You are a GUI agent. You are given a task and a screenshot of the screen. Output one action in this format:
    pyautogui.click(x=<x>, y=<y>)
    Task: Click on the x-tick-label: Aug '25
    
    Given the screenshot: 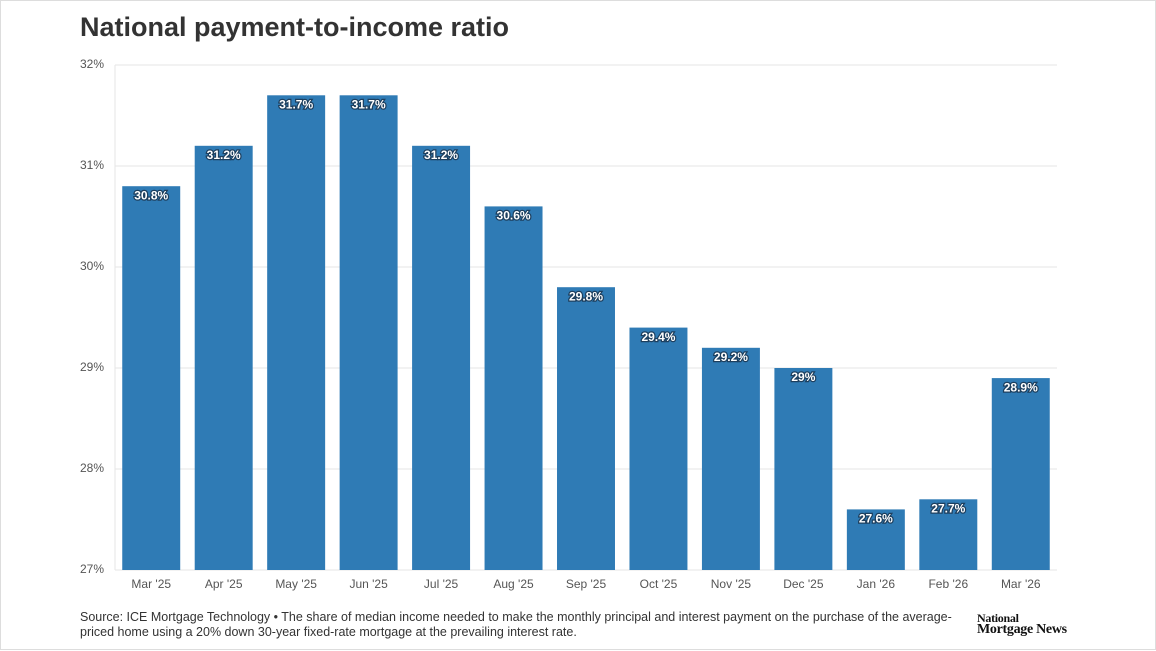 What is the action you would take?
    pyautogui.click(x=513, y=584)
    